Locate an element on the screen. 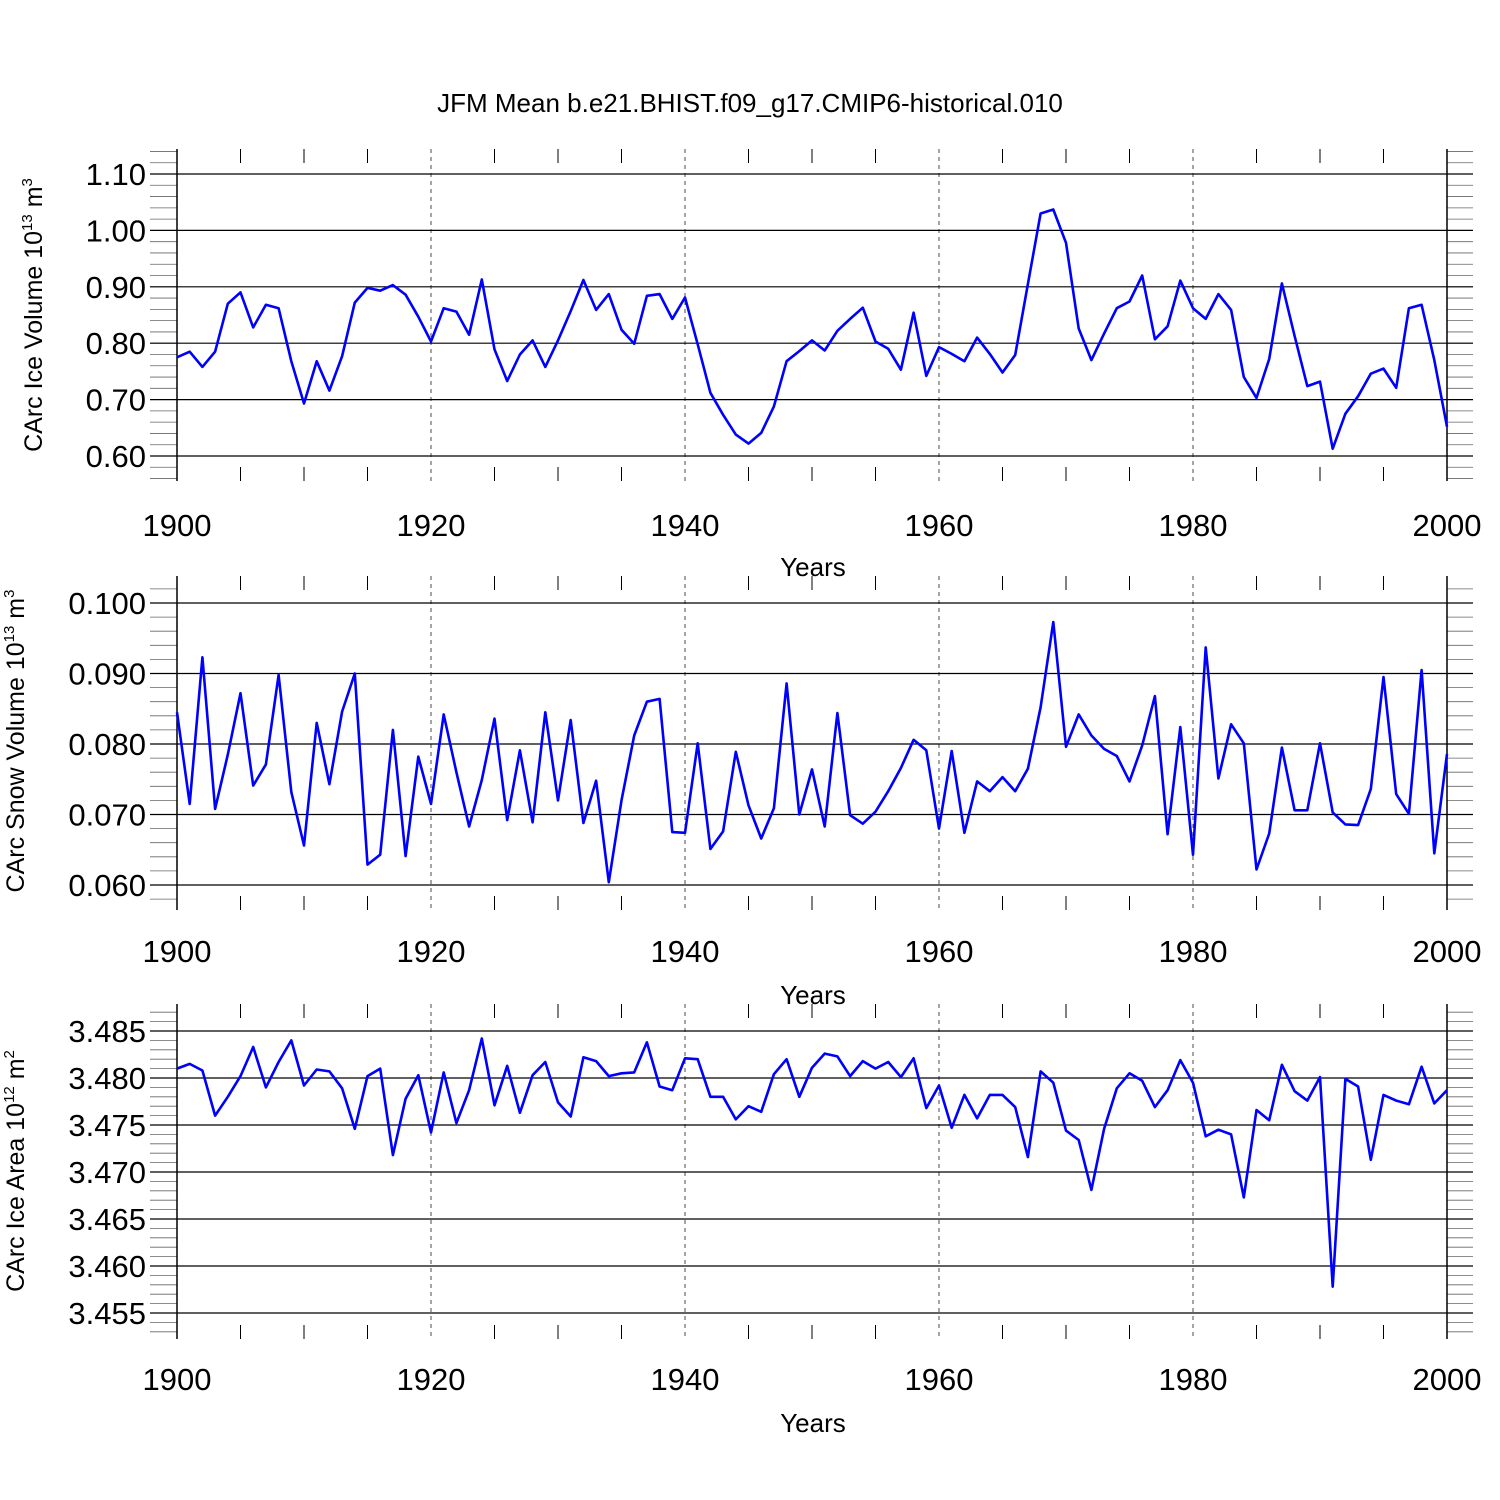 This screenshot has height=1500, width=1500. y-tick-label: 3.475 is located at coordinates (107, 1125).